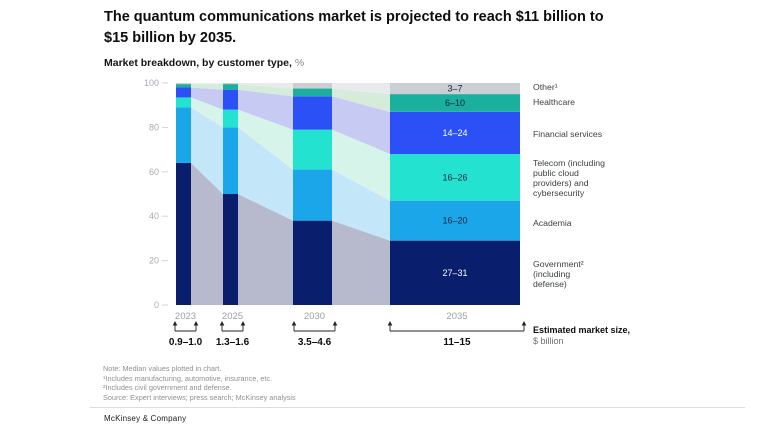  What do you see at coordinates (230, 99) in the screenshot?
I see `bar-2025-financial-services` at bounding box center [230, 99].